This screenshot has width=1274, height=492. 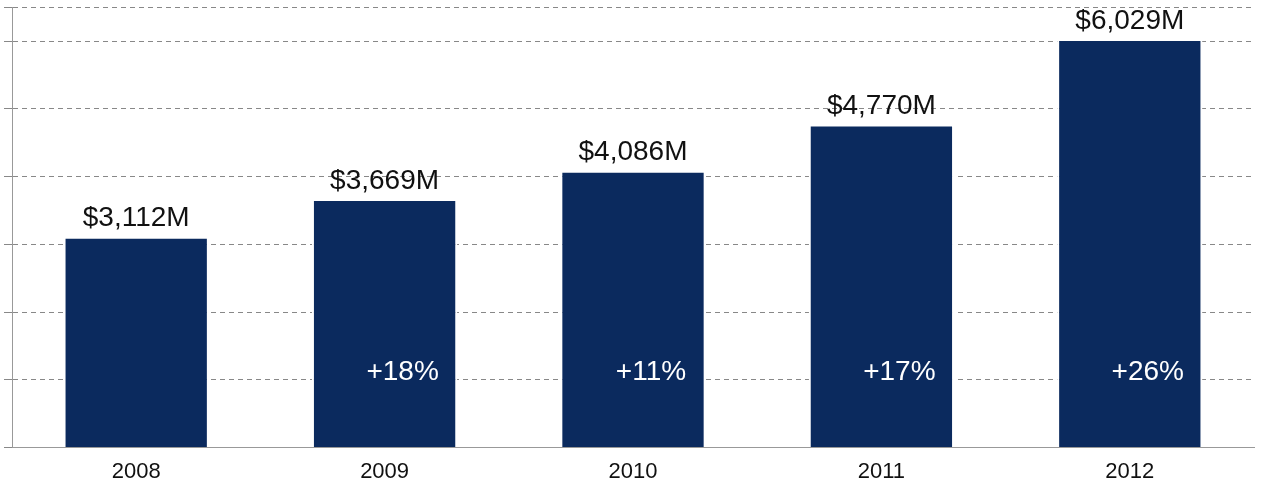 I want to click on annotation: +26%, so click(x=1147, y=371).